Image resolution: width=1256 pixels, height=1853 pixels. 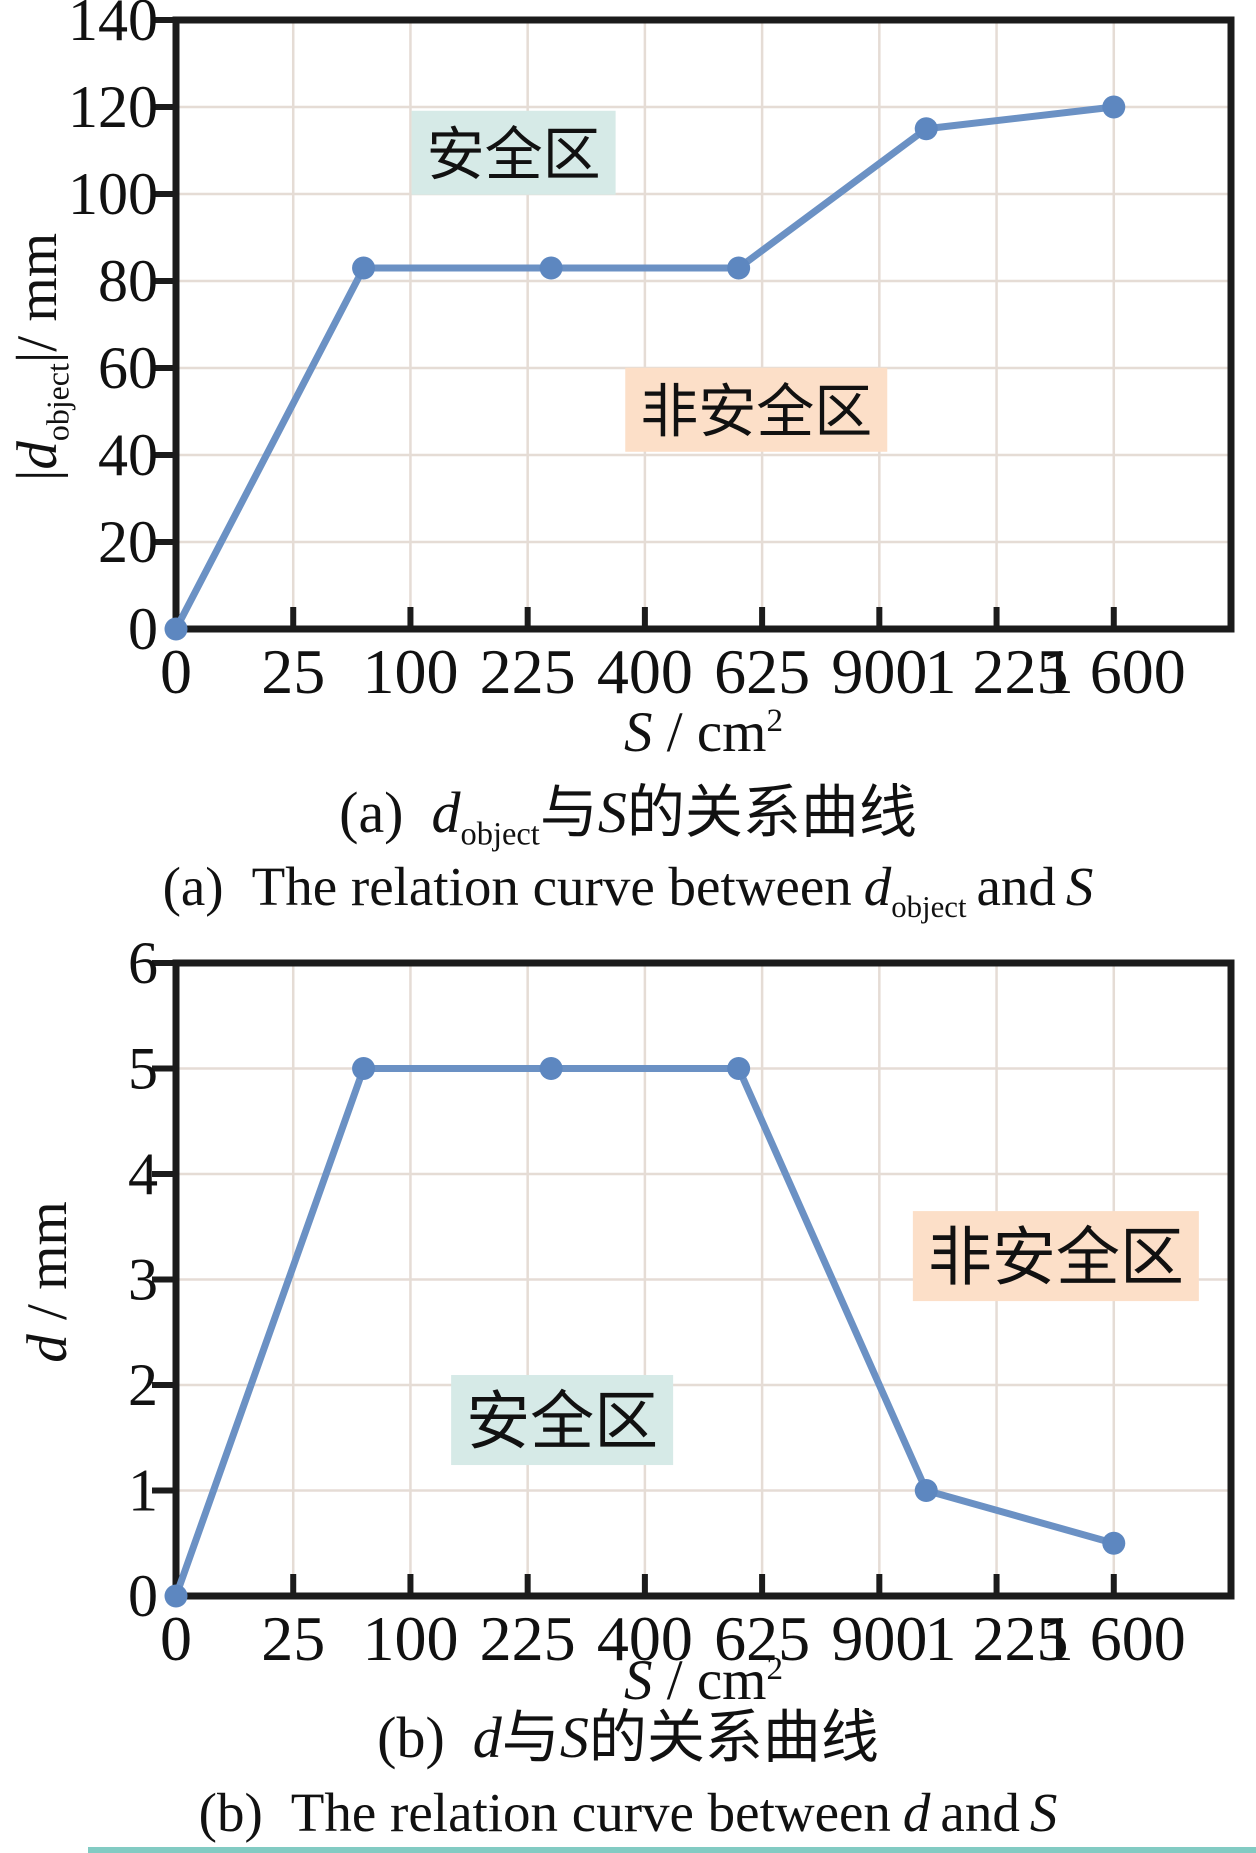 I want to click on y-tick-label: 4, so click(x=143, y=1174).